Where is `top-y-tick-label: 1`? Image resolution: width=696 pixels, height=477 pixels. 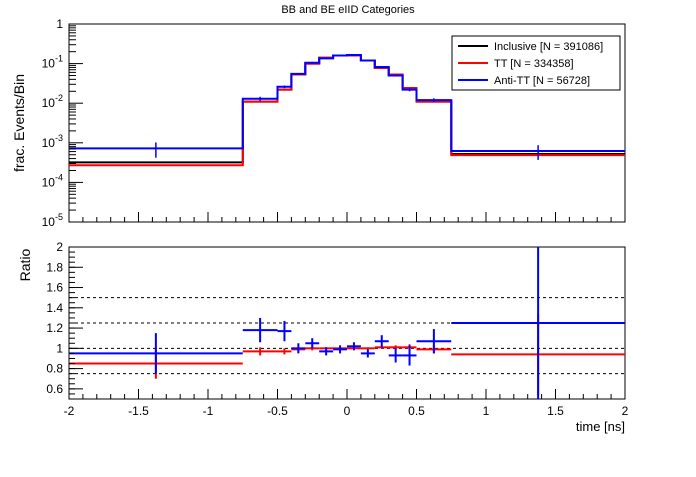 top-y-tick-label: 1 is located at coordinates (59, 24).